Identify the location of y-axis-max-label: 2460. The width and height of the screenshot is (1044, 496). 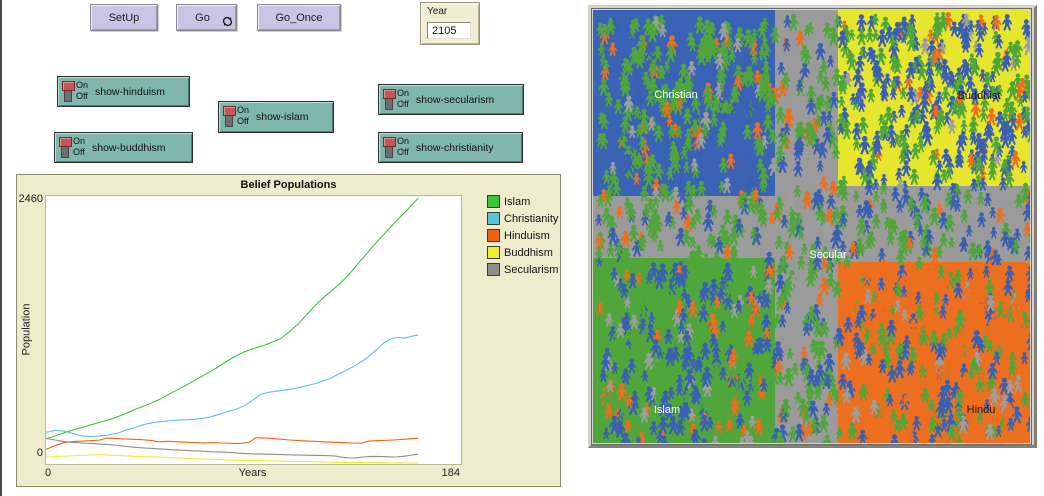
(30, 199).